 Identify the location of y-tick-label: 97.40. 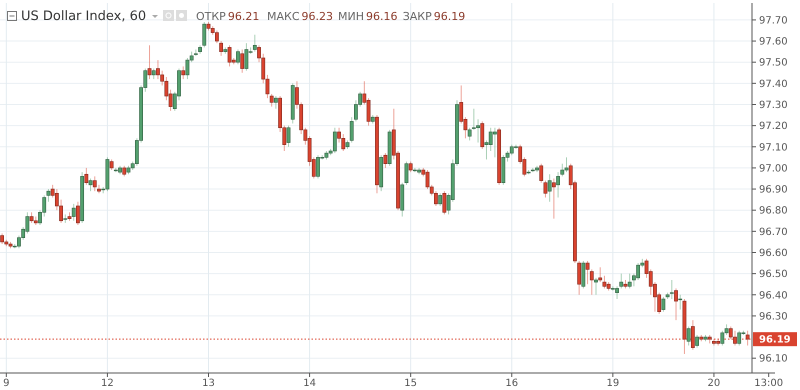
(773, 84).